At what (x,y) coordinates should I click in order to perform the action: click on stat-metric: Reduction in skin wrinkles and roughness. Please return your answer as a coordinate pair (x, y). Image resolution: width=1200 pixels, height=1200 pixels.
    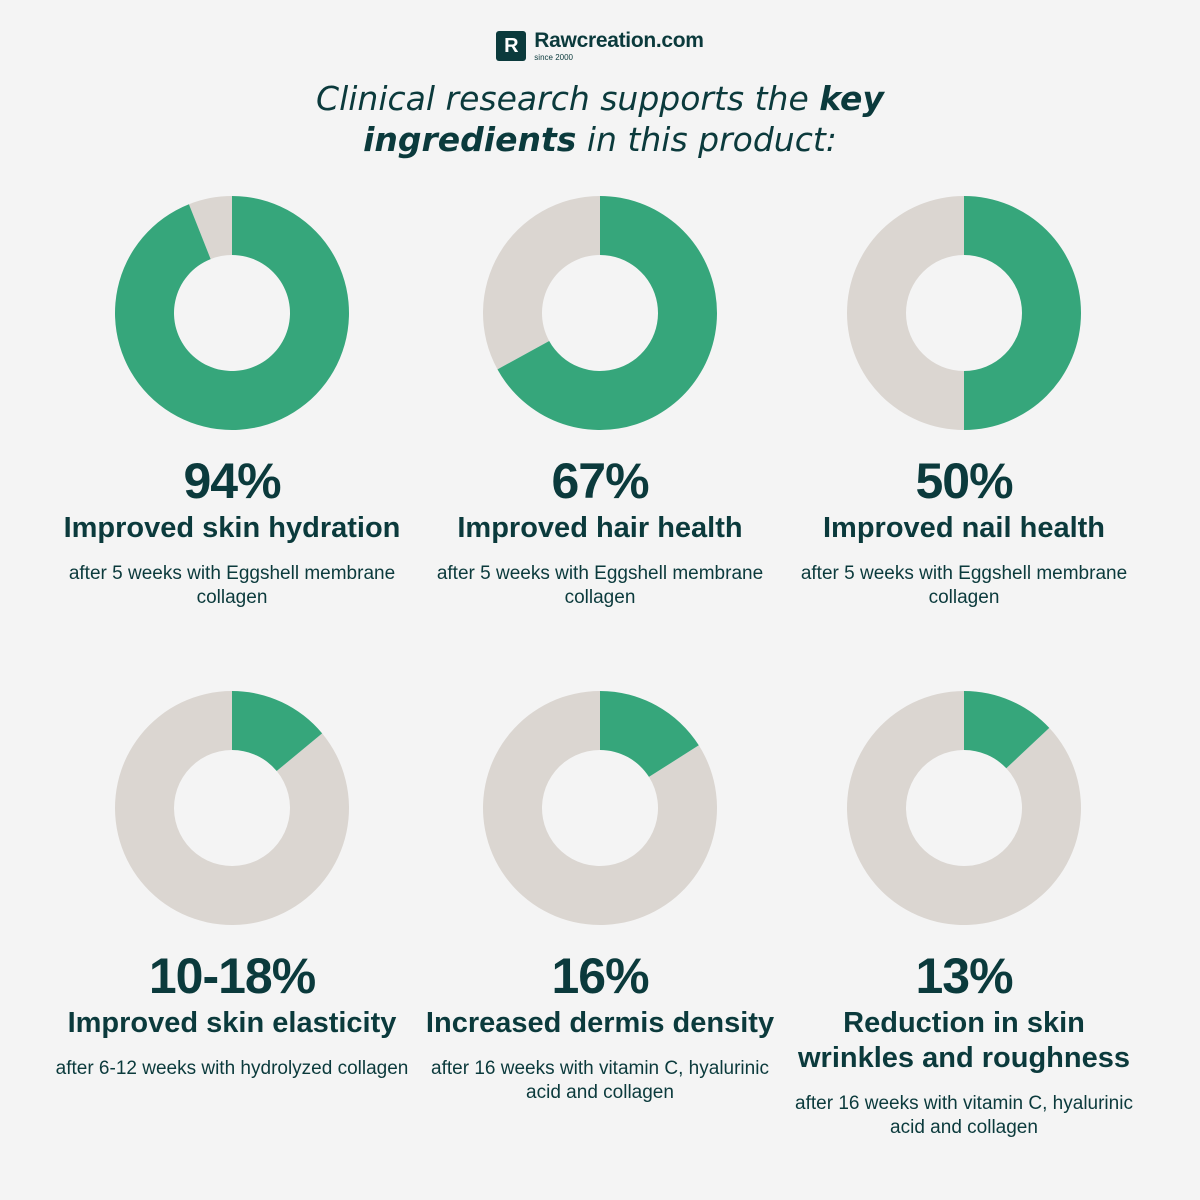
    Looking at the image, I should click on (964, 1040).